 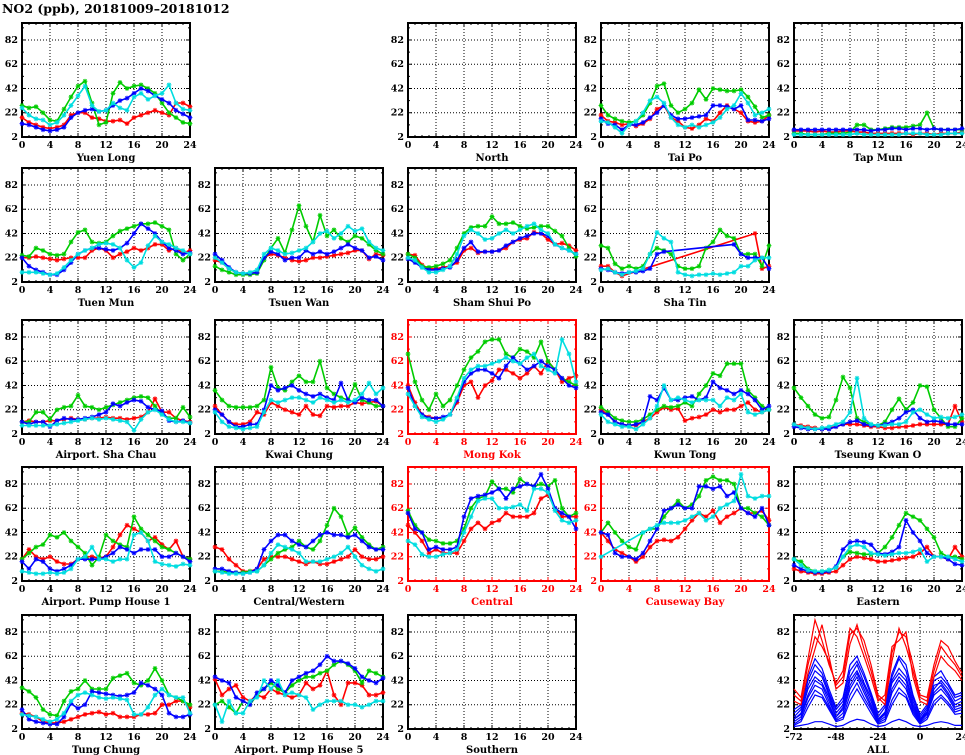 I want to click on chart-title: Eastern, so click(x=878, y=602).